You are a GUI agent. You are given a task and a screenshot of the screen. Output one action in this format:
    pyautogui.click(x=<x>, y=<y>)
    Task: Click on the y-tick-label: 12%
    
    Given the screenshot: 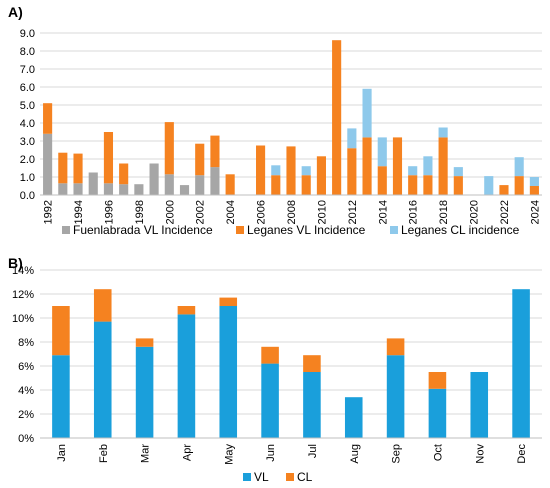 What is the action you would take?
    pyautogui.click(x=23, y=295)
    